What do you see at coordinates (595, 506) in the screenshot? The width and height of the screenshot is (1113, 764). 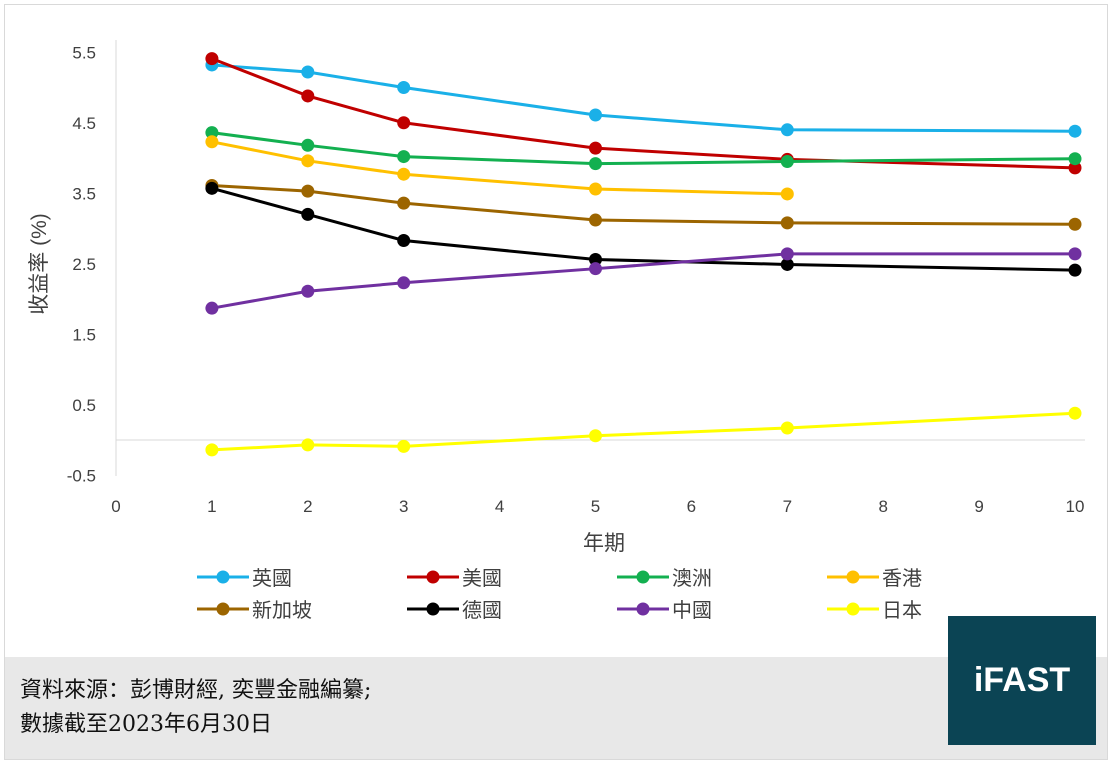 I see `x-tick-label: 5` at bounding box center [595, 506].